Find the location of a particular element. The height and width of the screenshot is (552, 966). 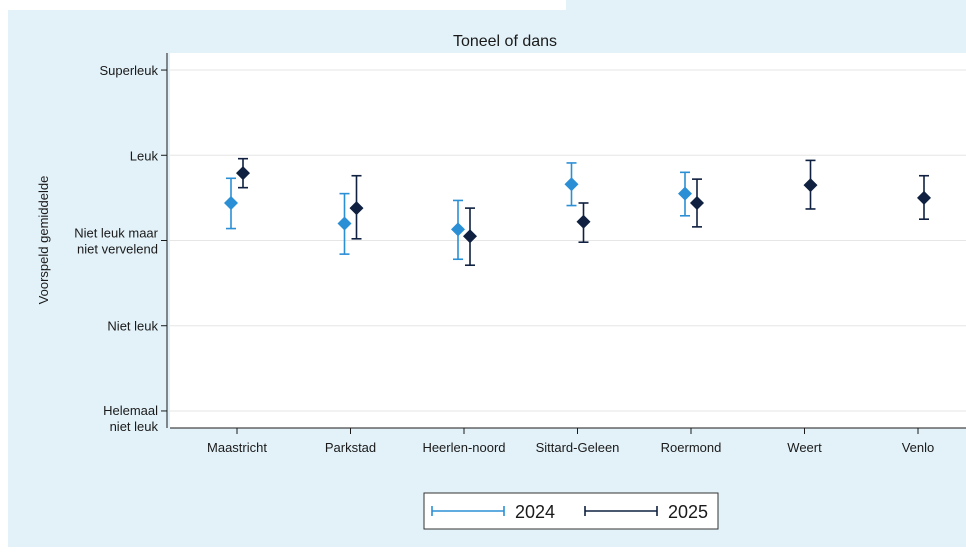

y-tick-label: niet leuk is located at coordinates (134, 426).